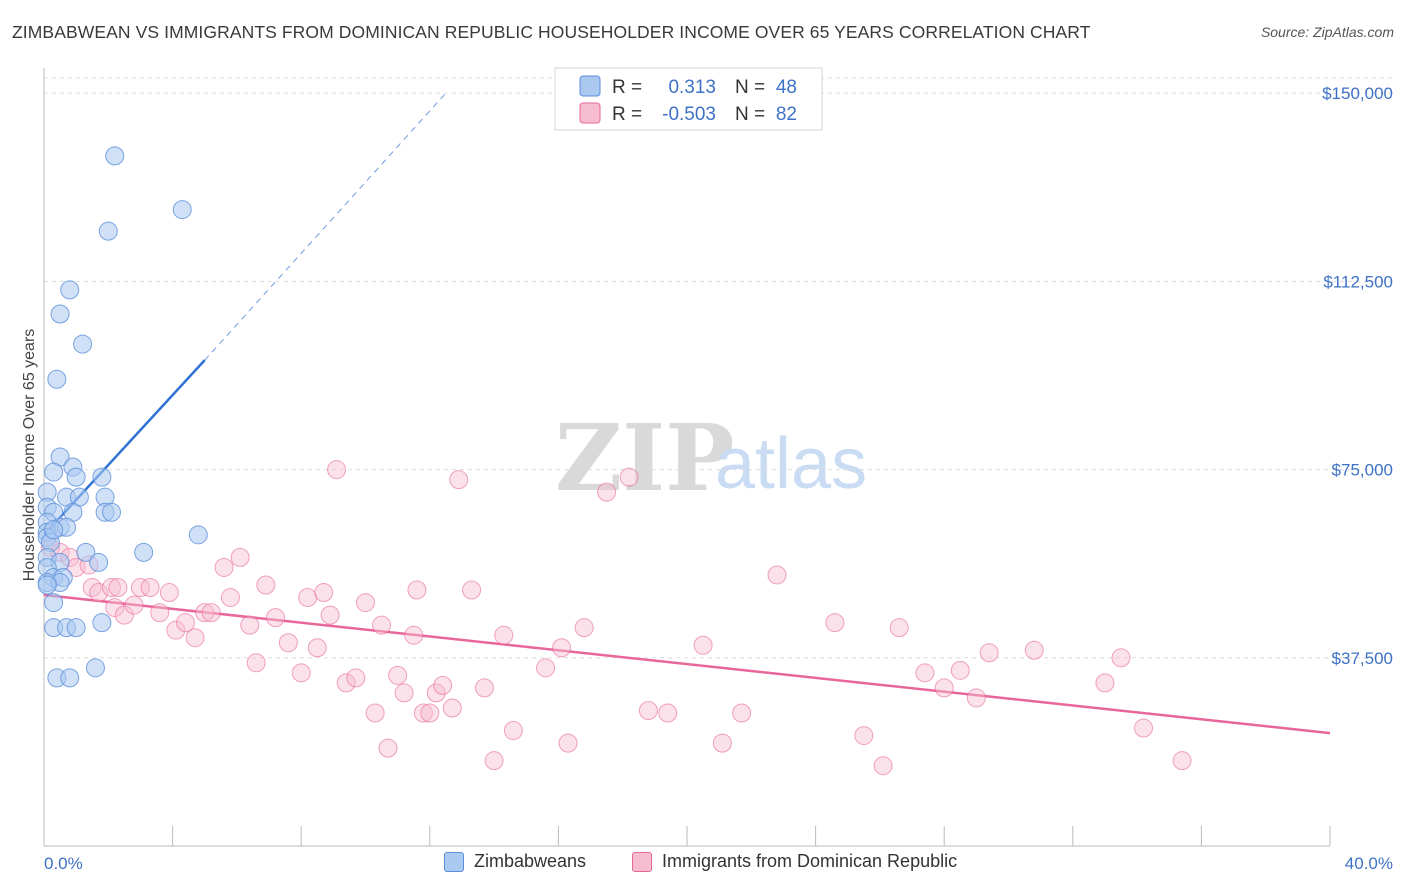 The height and width of the screenshot is (892, 1406). I want to click on legend-swatch-dominican, so click(642, 861).